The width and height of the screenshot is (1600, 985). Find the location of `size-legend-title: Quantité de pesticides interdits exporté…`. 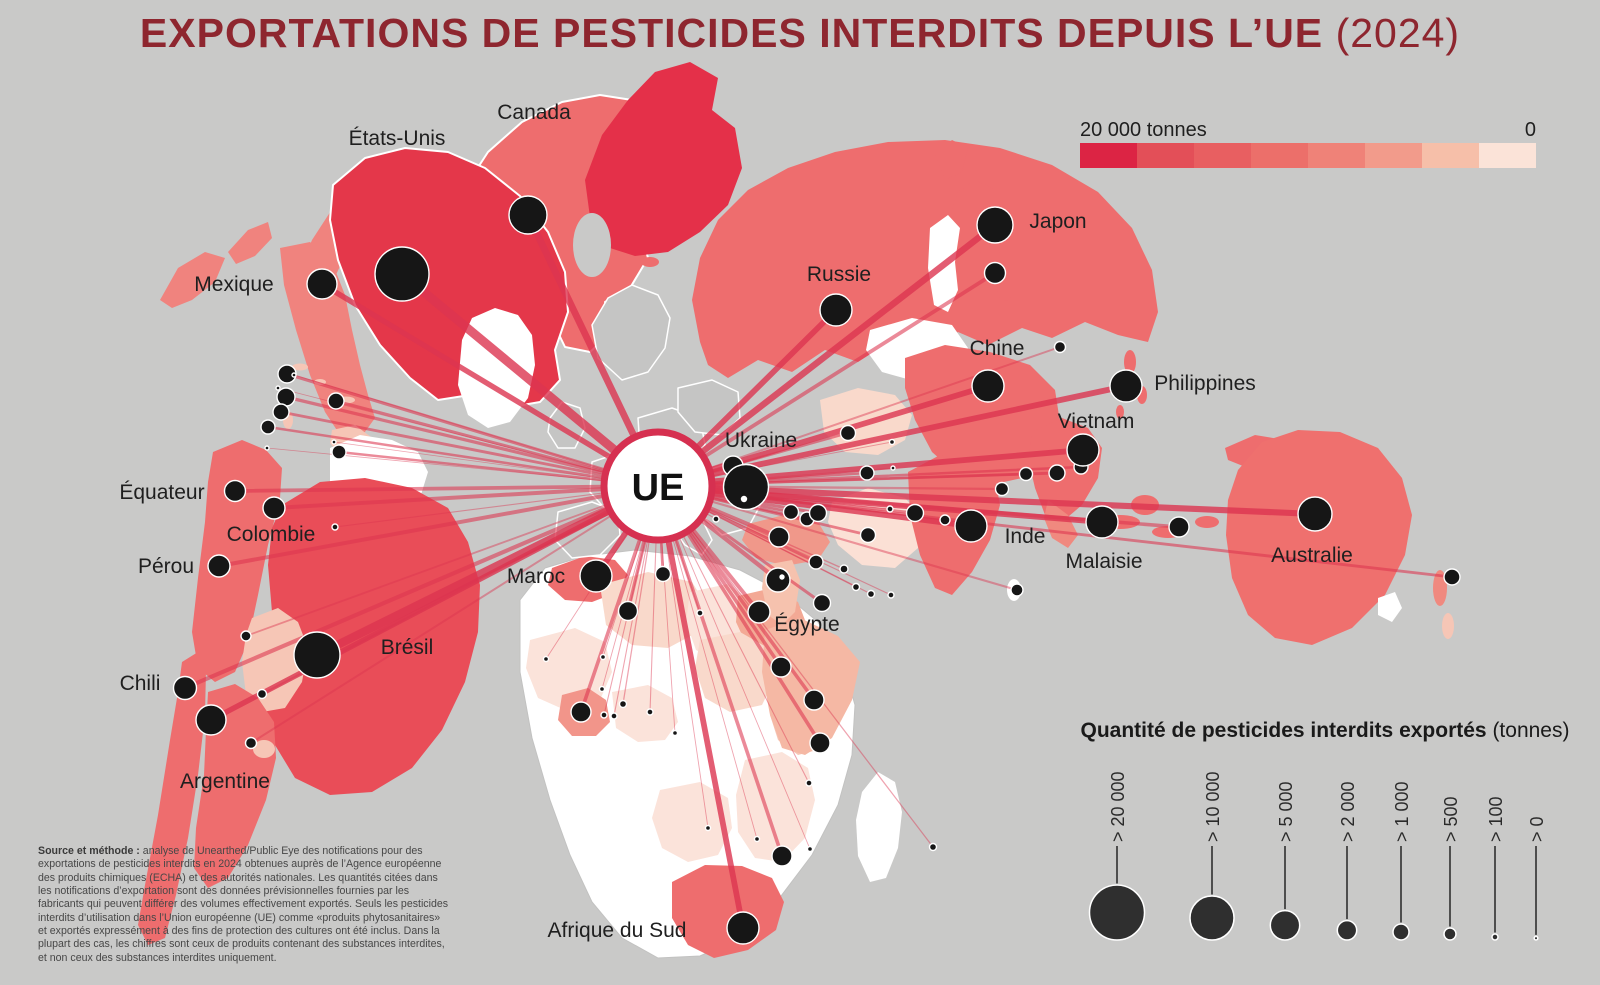

size-legend-title: Quantité de pesticides interdits exporté… is located at coordinates (1325, 730).